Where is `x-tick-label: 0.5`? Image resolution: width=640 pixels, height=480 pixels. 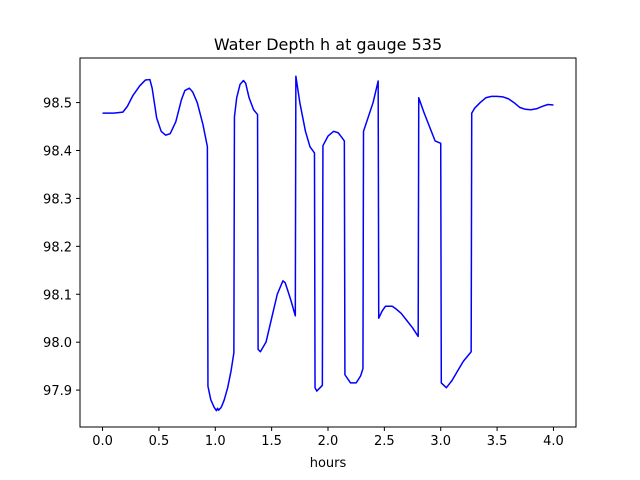 x-tick-label: 0.5 is located at coordinates (159, 441).